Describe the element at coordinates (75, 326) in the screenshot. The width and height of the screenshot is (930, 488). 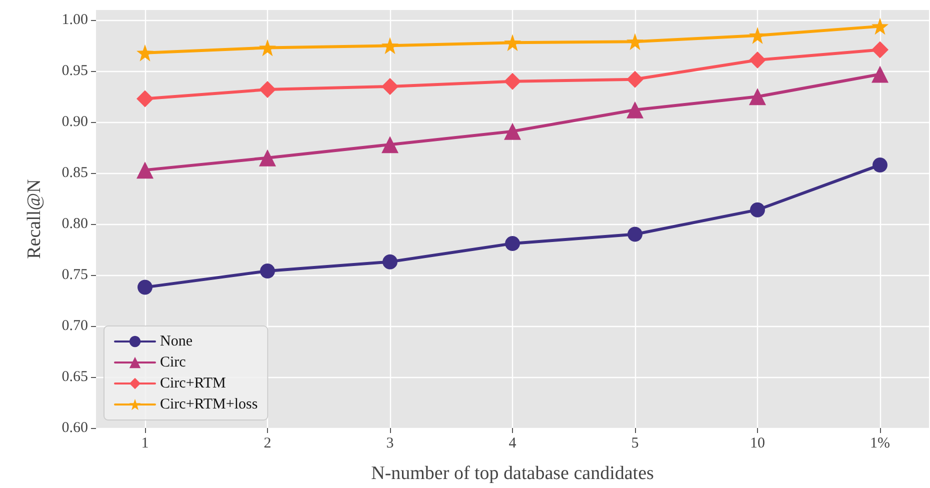
I see `y-tick-label: 0.70` at that location.